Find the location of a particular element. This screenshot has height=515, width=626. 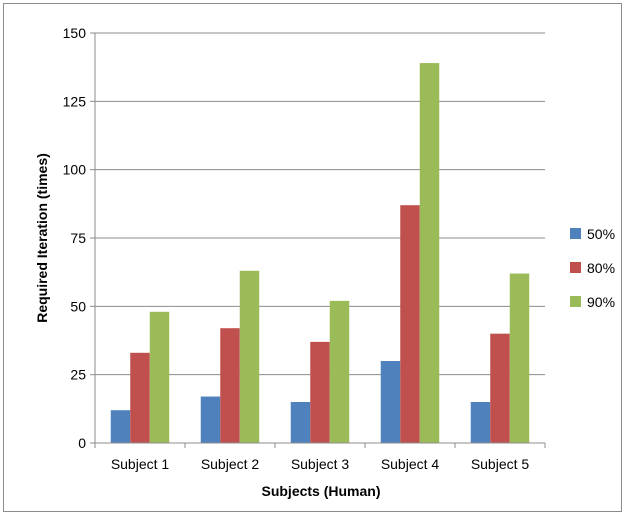

y-tick-label: 150 is located at coordinates (75, 33).